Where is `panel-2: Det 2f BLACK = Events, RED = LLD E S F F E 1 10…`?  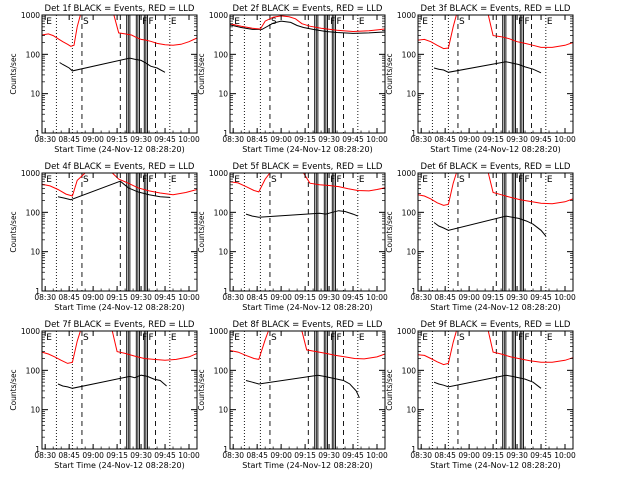
panel-2: Det 2f BLACK = Events, RED = LLD E S F F E 1 10… is located at coordinates (292, 79).